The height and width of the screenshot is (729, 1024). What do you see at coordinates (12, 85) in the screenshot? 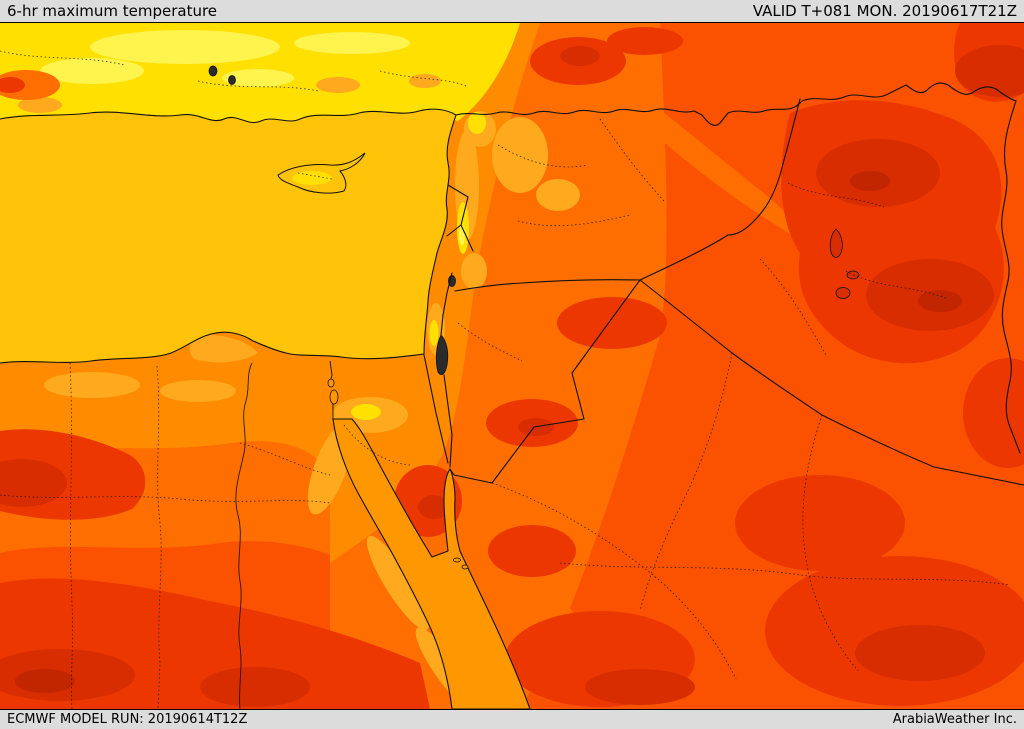
I see `field-corner-red-blob` at bounding box center [12, 85].